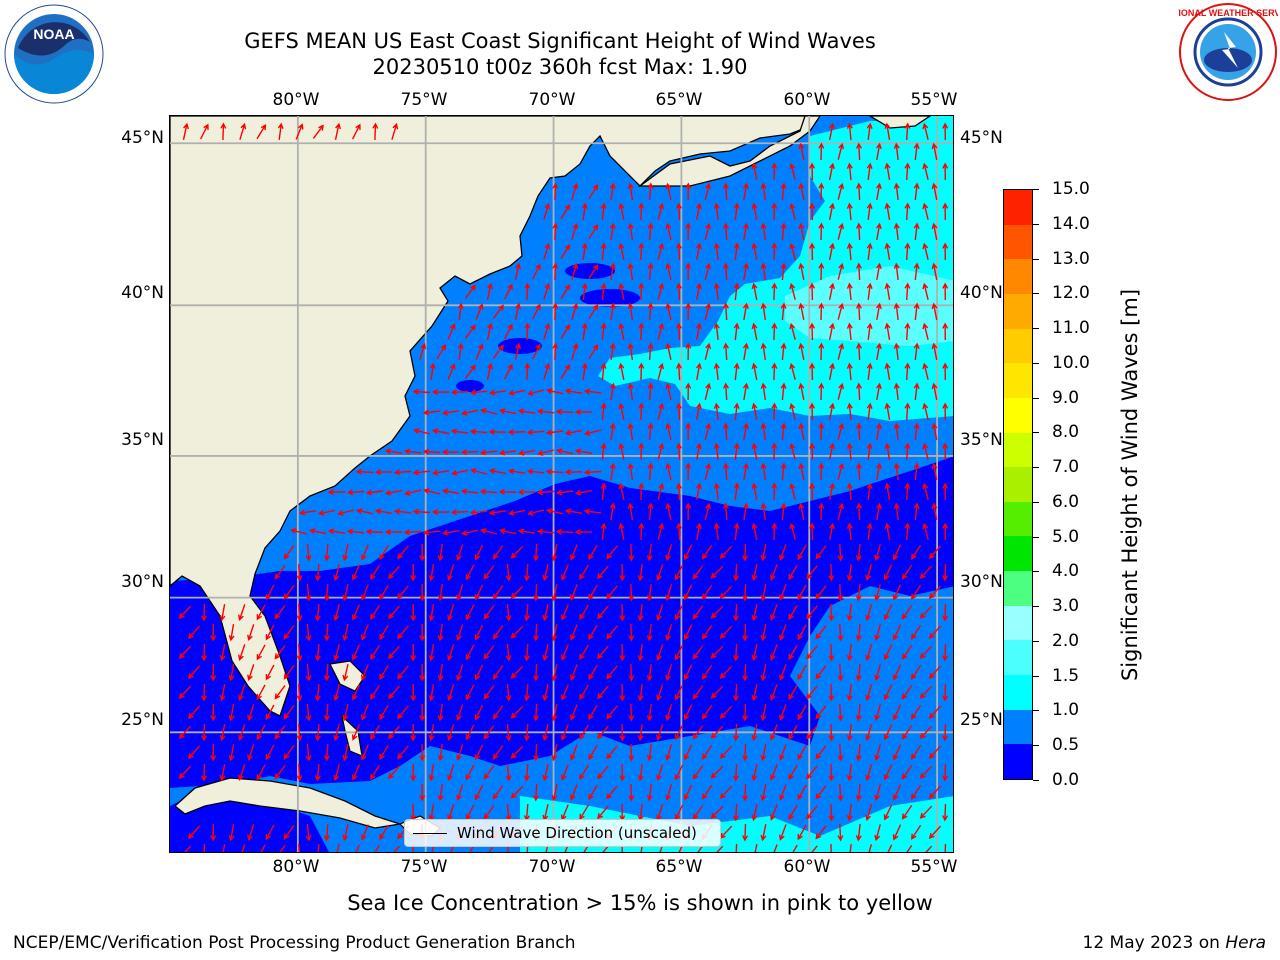  I want to click on colorbar-tick-label: 0.0, so click(1066, 780).